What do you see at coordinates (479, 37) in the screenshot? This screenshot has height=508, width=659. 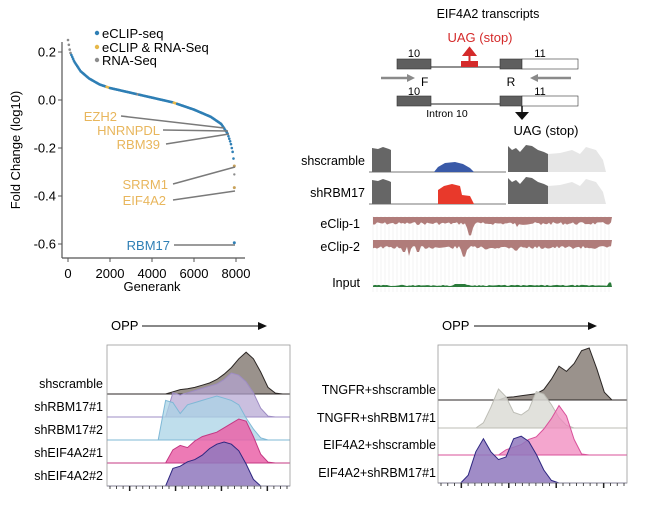 I see `stop-codon-label-top: UAG (stop)` at bounding box center [479, 37].